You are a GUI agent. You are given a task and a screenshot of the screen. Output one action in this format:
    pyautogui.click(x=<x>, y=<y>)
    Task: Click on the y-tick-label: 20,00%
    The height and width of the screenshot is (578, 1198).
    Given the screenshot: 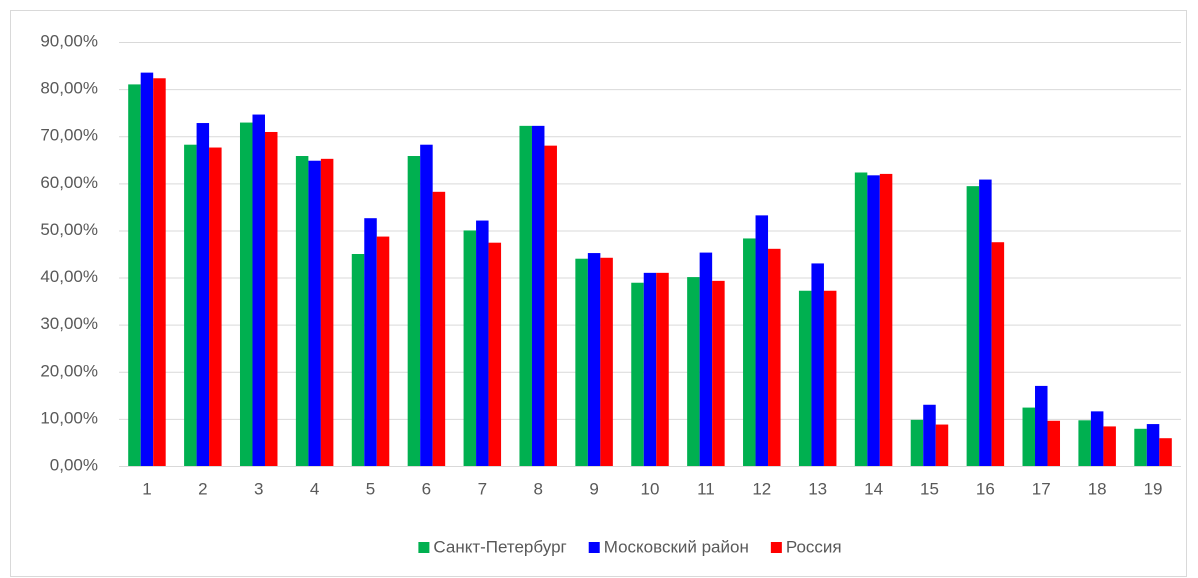 What is the action you would take?
    pyautogui.click(x=69, y=370)
    